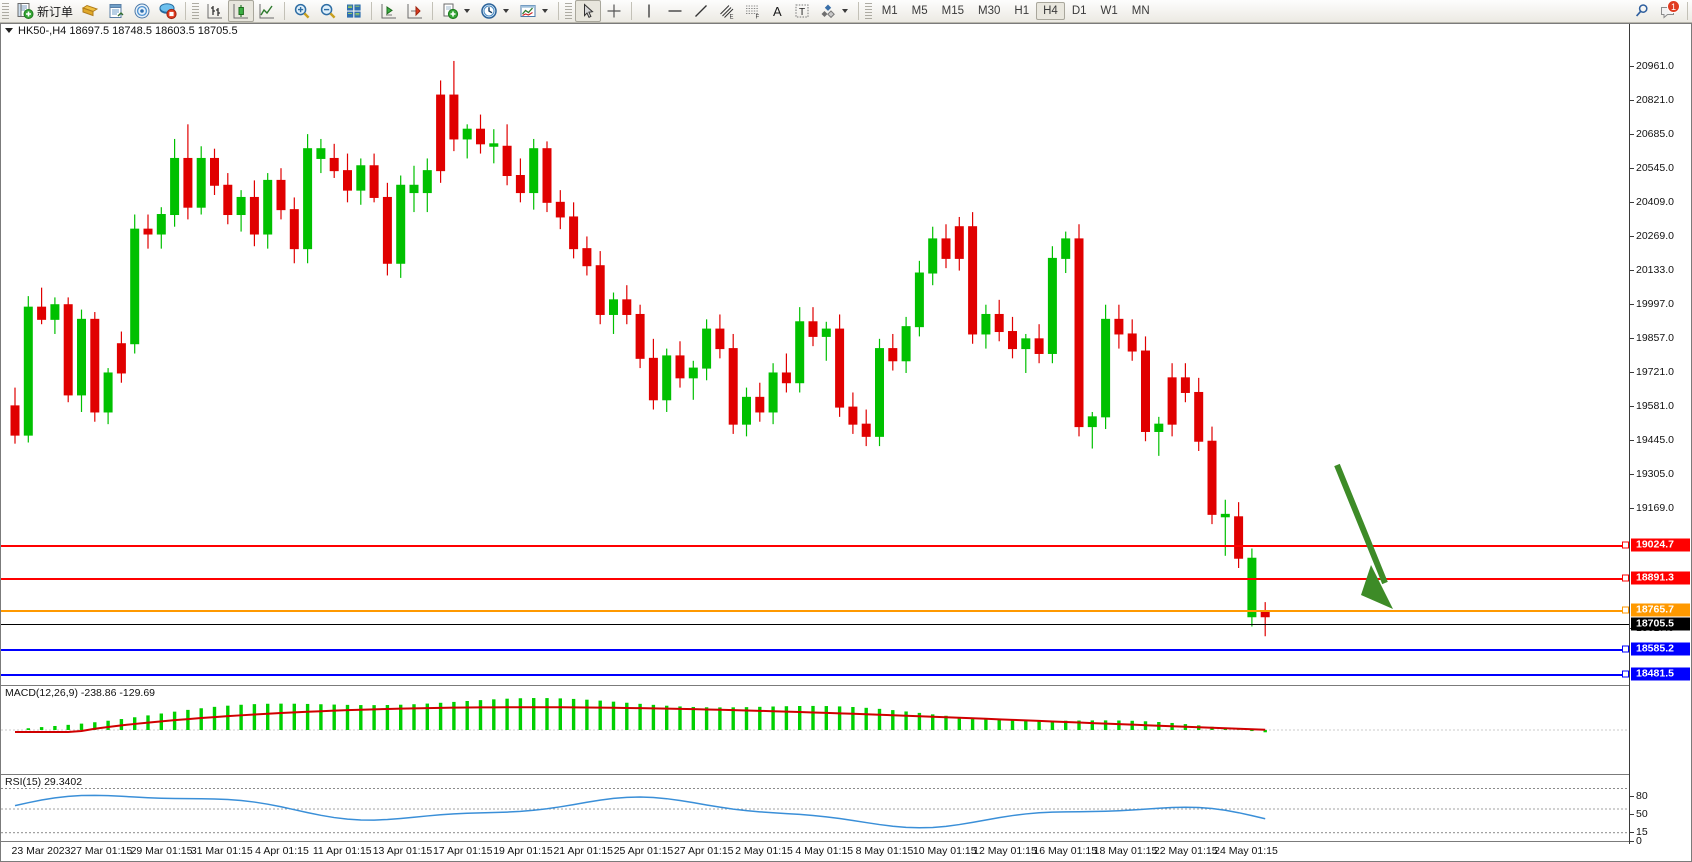  I want to click on svg-text: E, so click(732, 18).